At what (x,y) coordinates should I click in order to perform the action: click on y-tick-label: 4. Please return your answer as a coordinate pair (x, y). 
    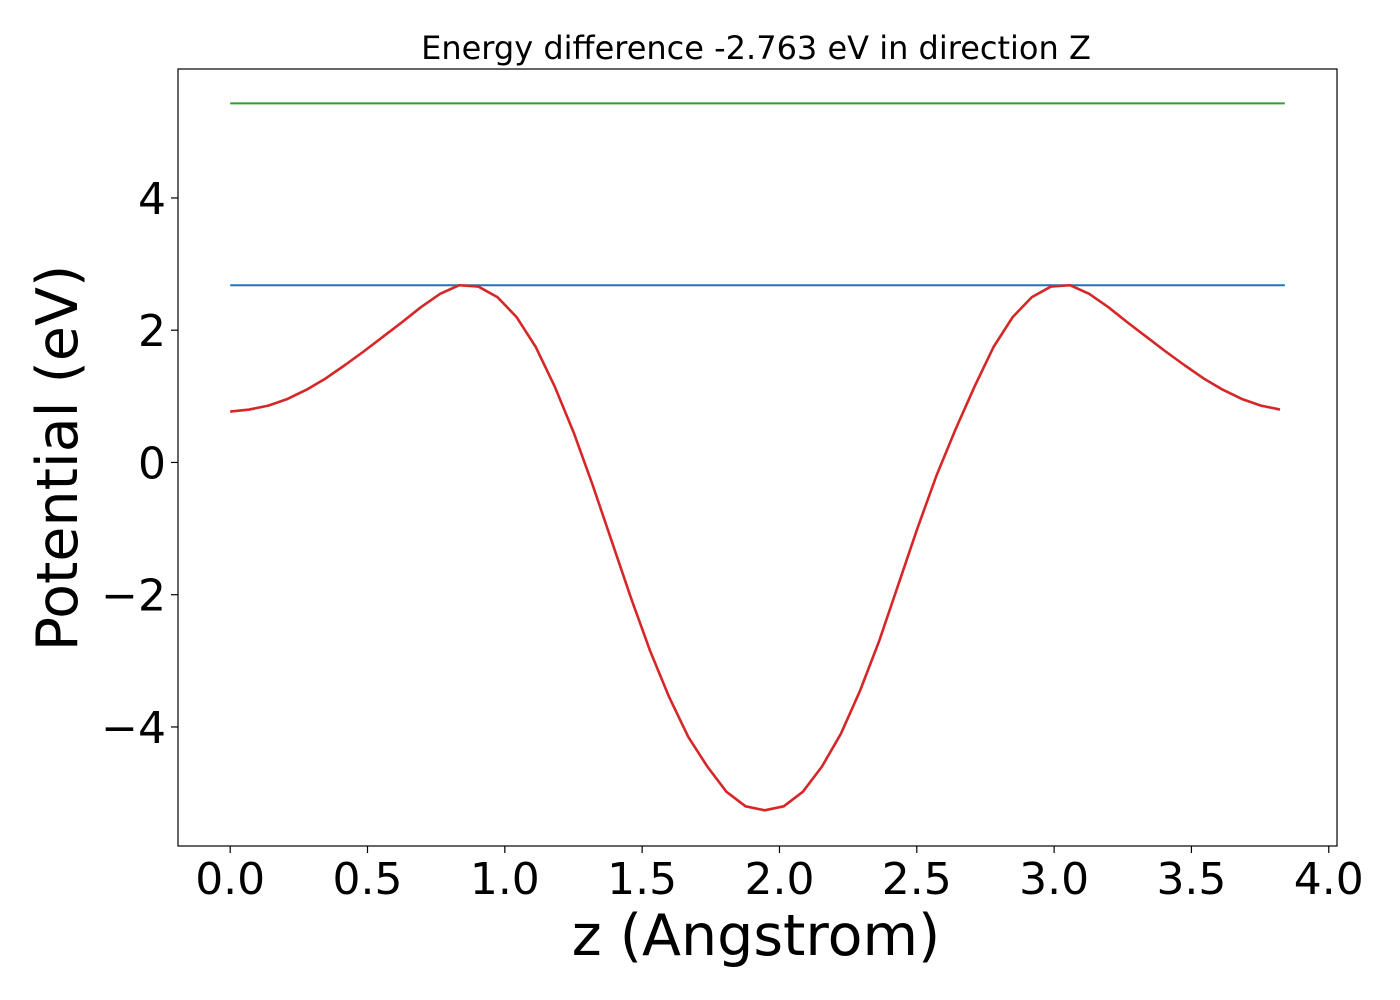
    Looking at the image, I should click on (152, 199).